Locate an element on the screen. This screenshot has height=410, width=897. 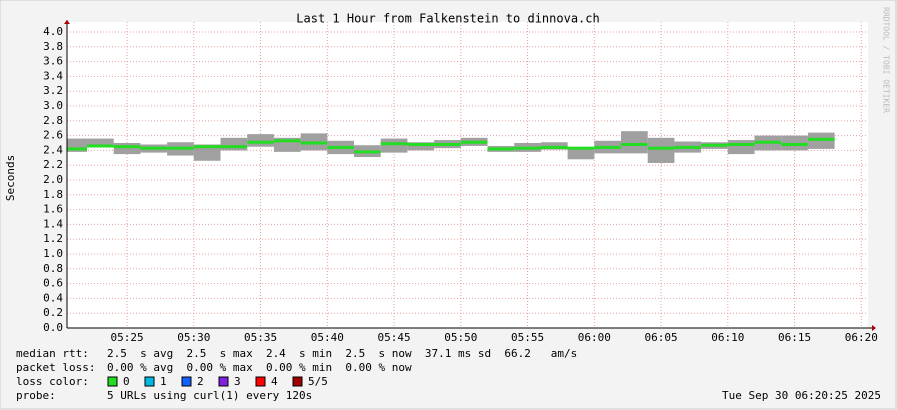
y-tick-label: 0.8 is located at coordinates (53, 268).